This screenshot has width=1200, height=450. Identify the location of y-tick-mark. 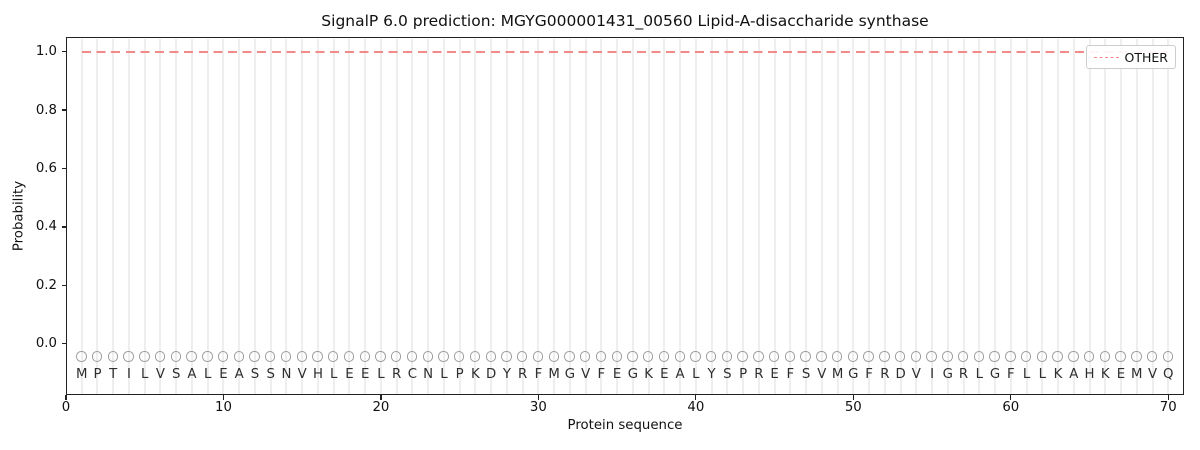
(63, 168).